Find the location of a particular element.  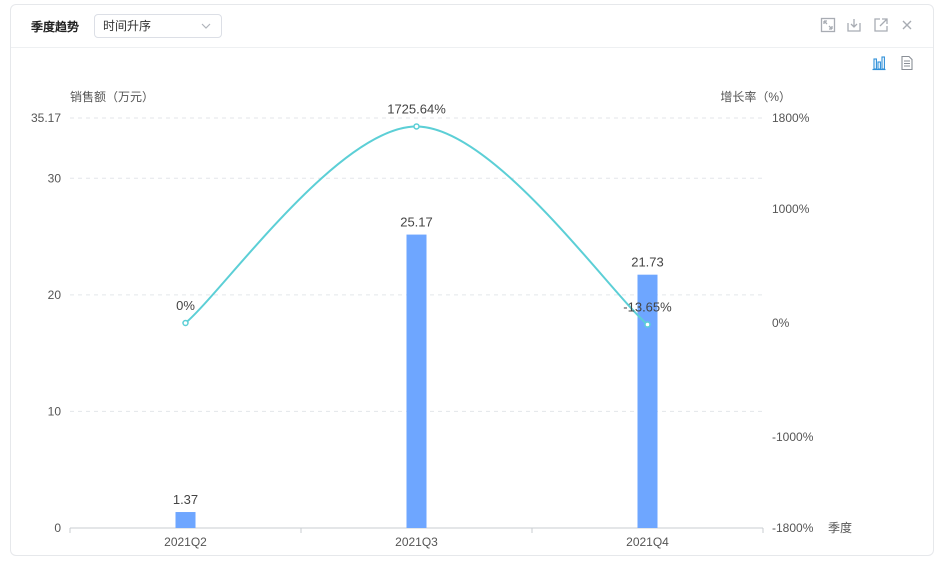

line-value-label: -13.65% is located at coordinates (647, 307).